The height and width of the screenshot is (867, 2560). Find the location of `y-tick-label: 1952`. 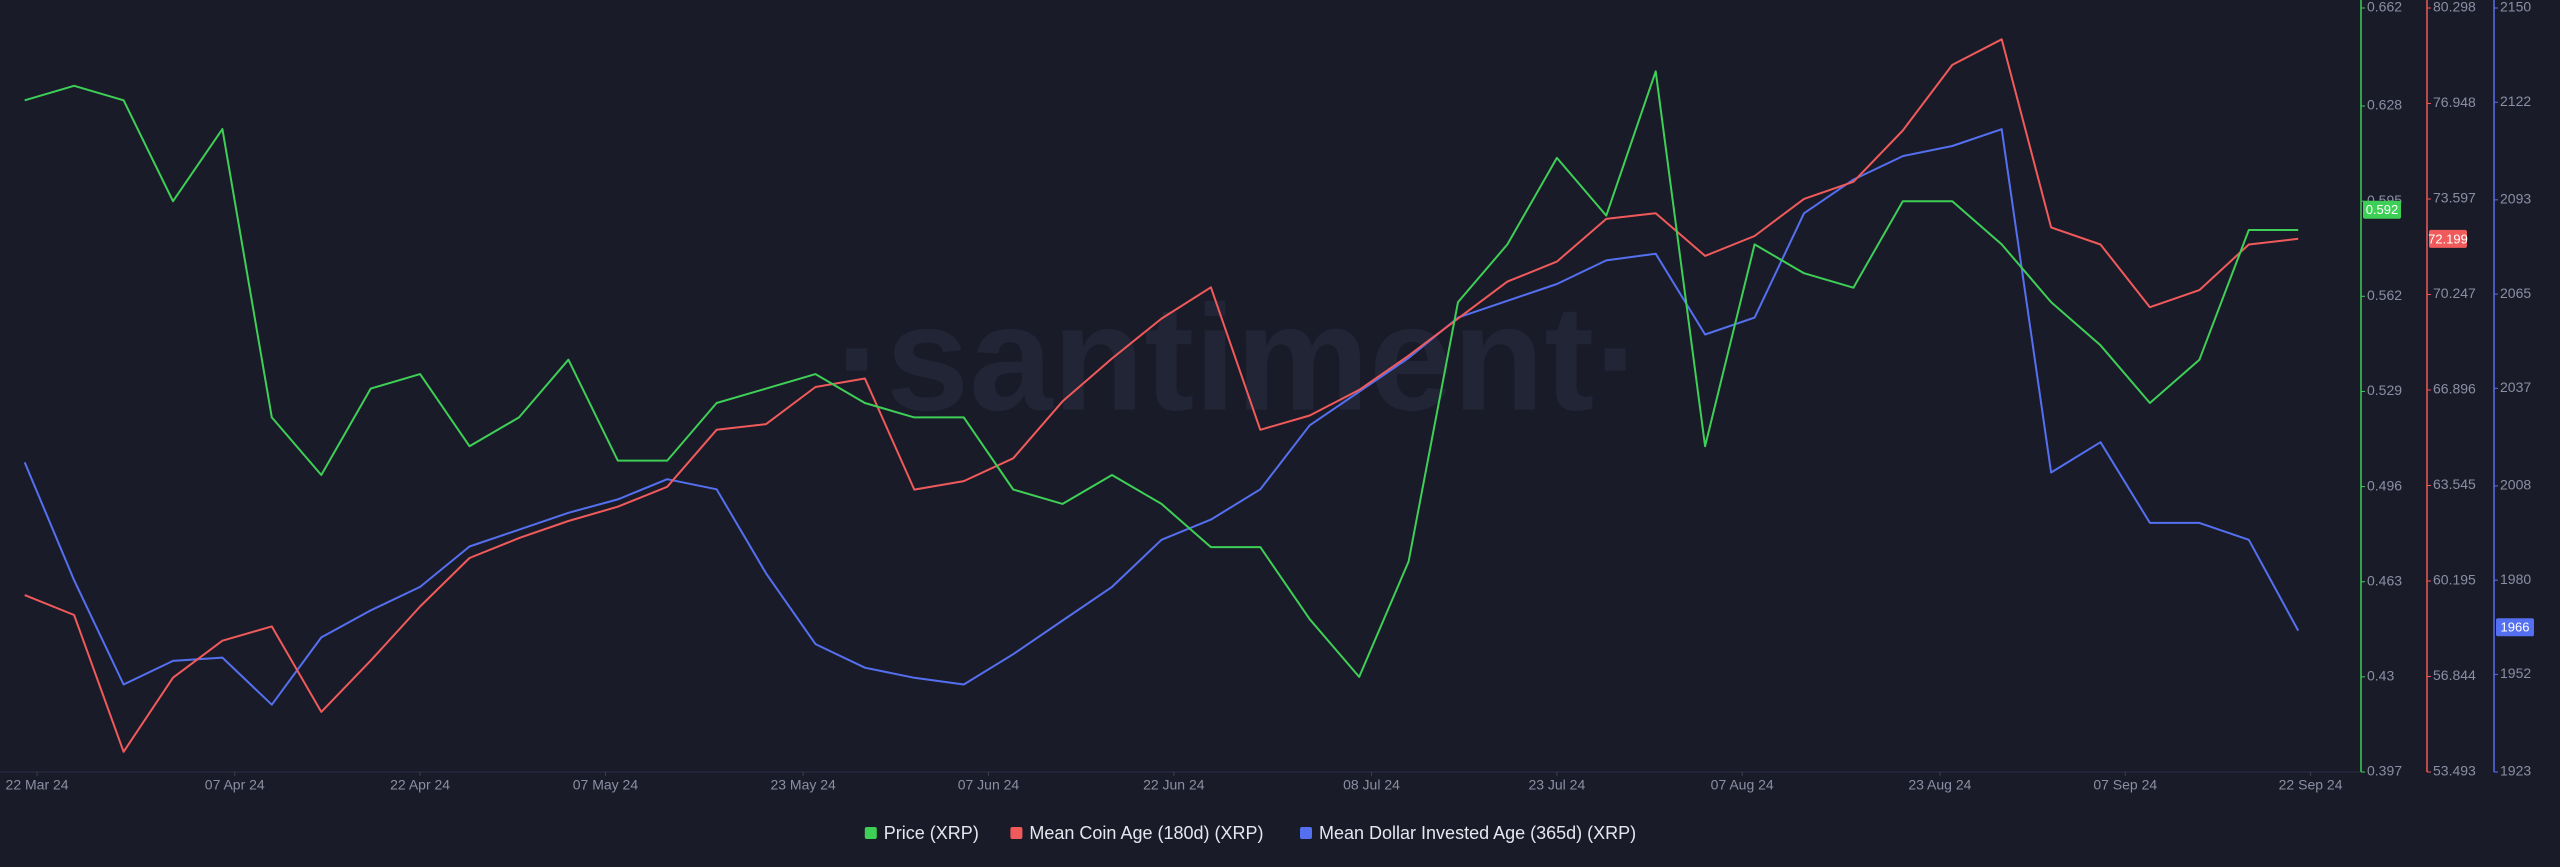

y-tick-label: 1952 is located at coordinates (2515, 673).